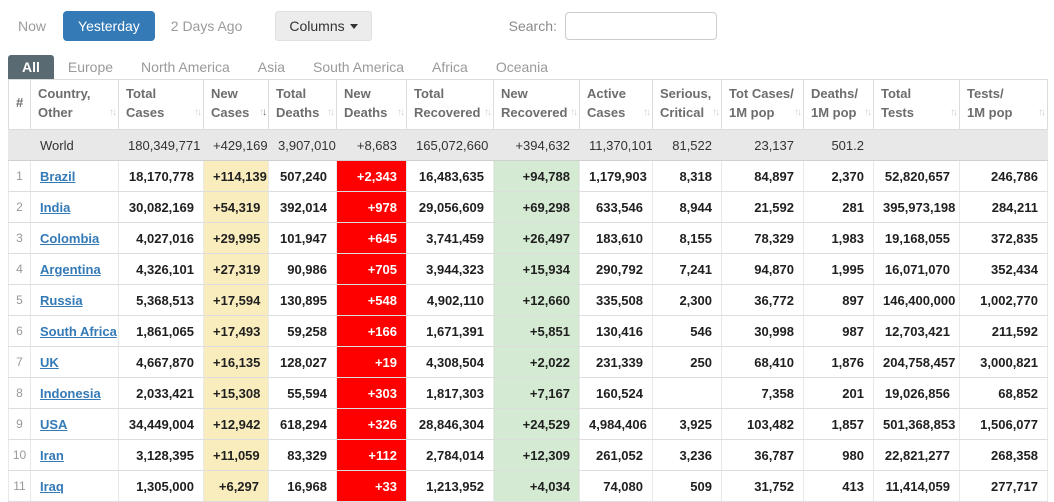 The width and height of the screenshot is (1054, 502). I want to click on cell-active-cases: 11,370,101, so click(616, 145).